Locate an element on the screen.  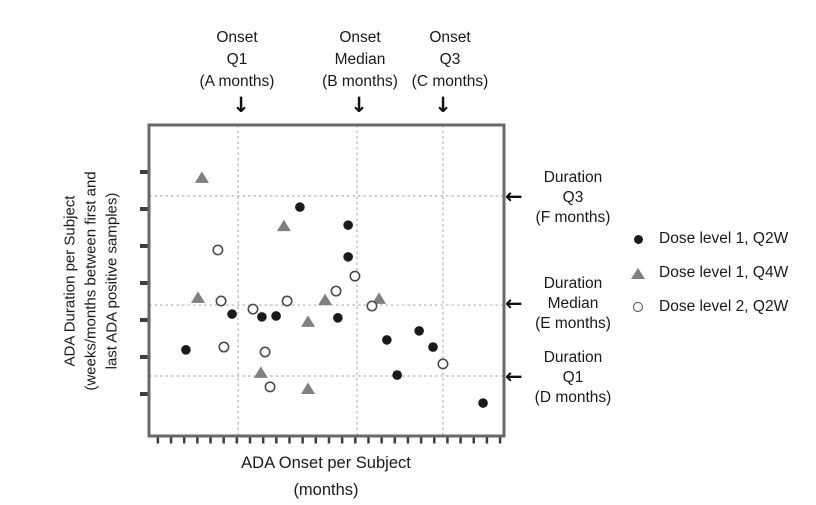
y-axis-title-line: ADA Duration per Subject is located at coordinates (70, 281).